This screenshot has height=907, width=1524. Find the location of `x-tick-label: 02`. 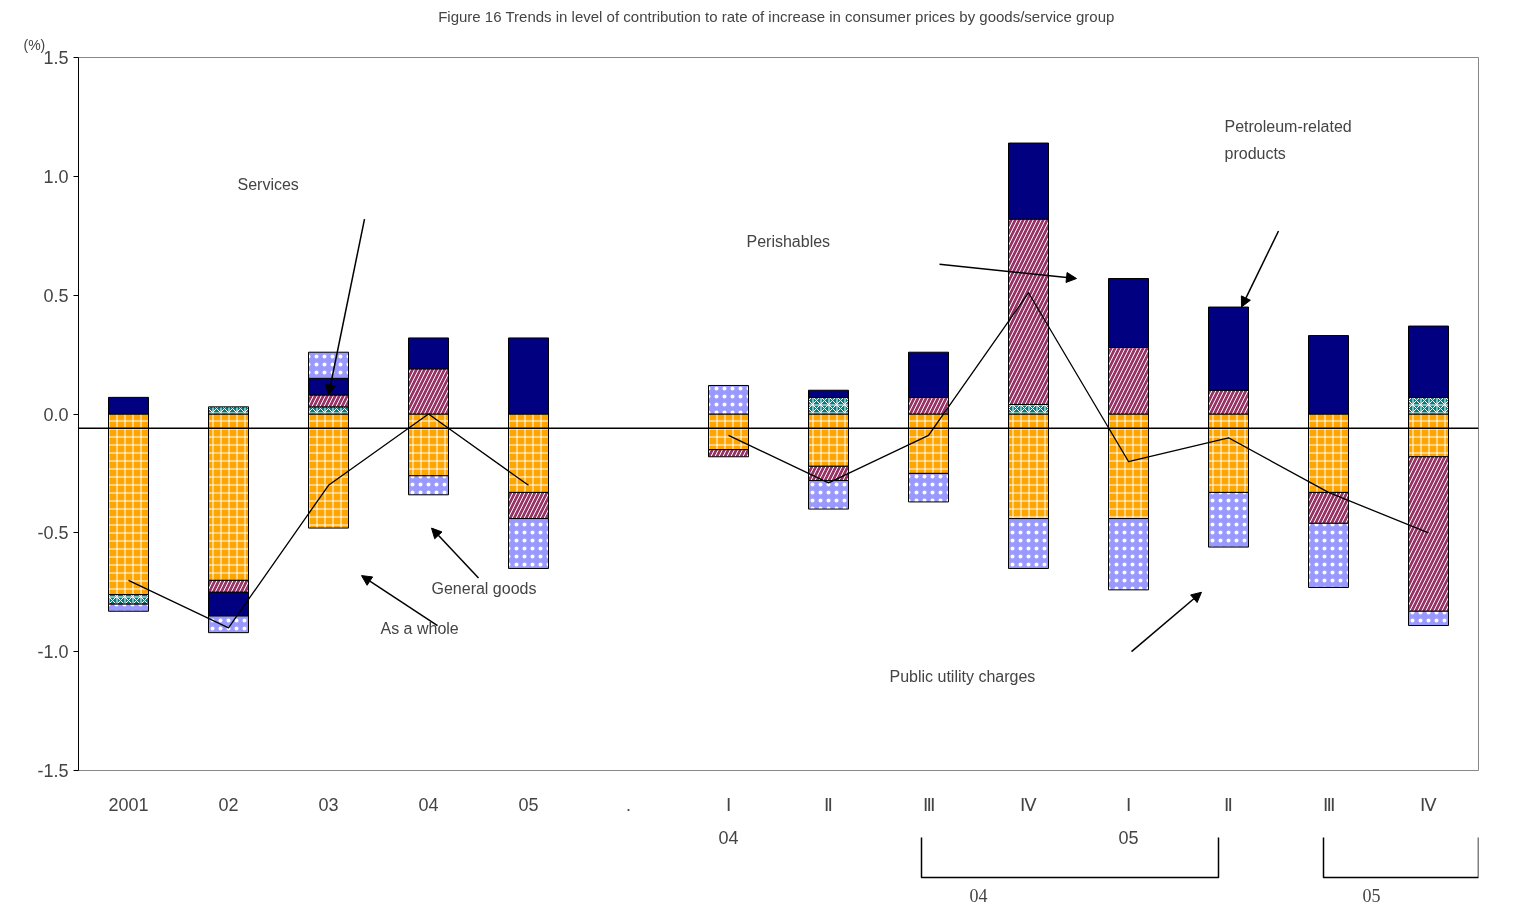

x-tick-label: 02 is located at coordinates (228, 804).